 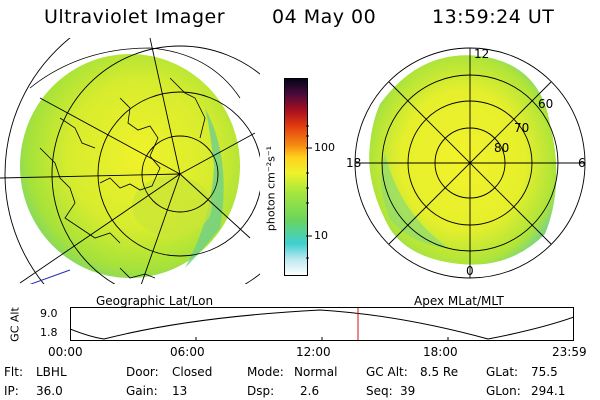 I want to click on altitude-plot, so click(x=322, y=324).